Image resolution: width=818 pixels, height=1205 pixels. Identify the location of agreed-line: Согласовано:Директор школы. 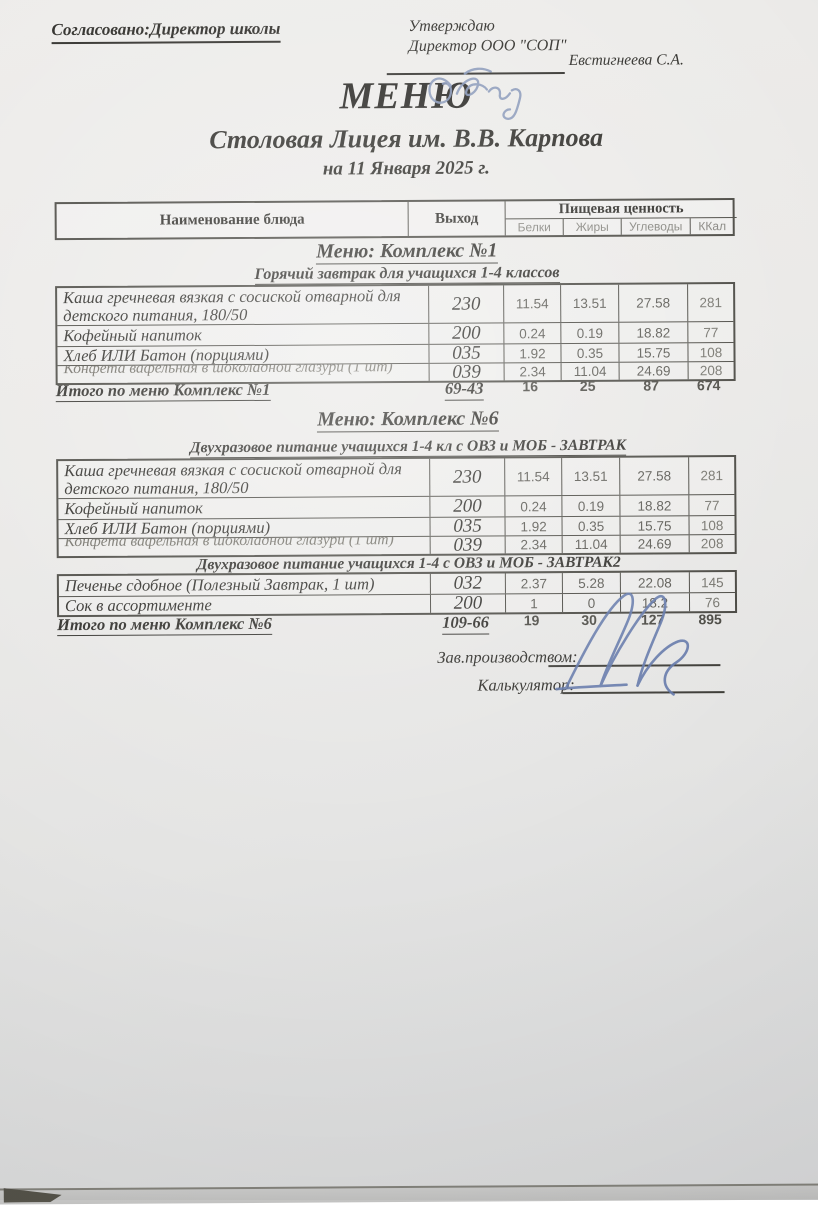
(166, 31).